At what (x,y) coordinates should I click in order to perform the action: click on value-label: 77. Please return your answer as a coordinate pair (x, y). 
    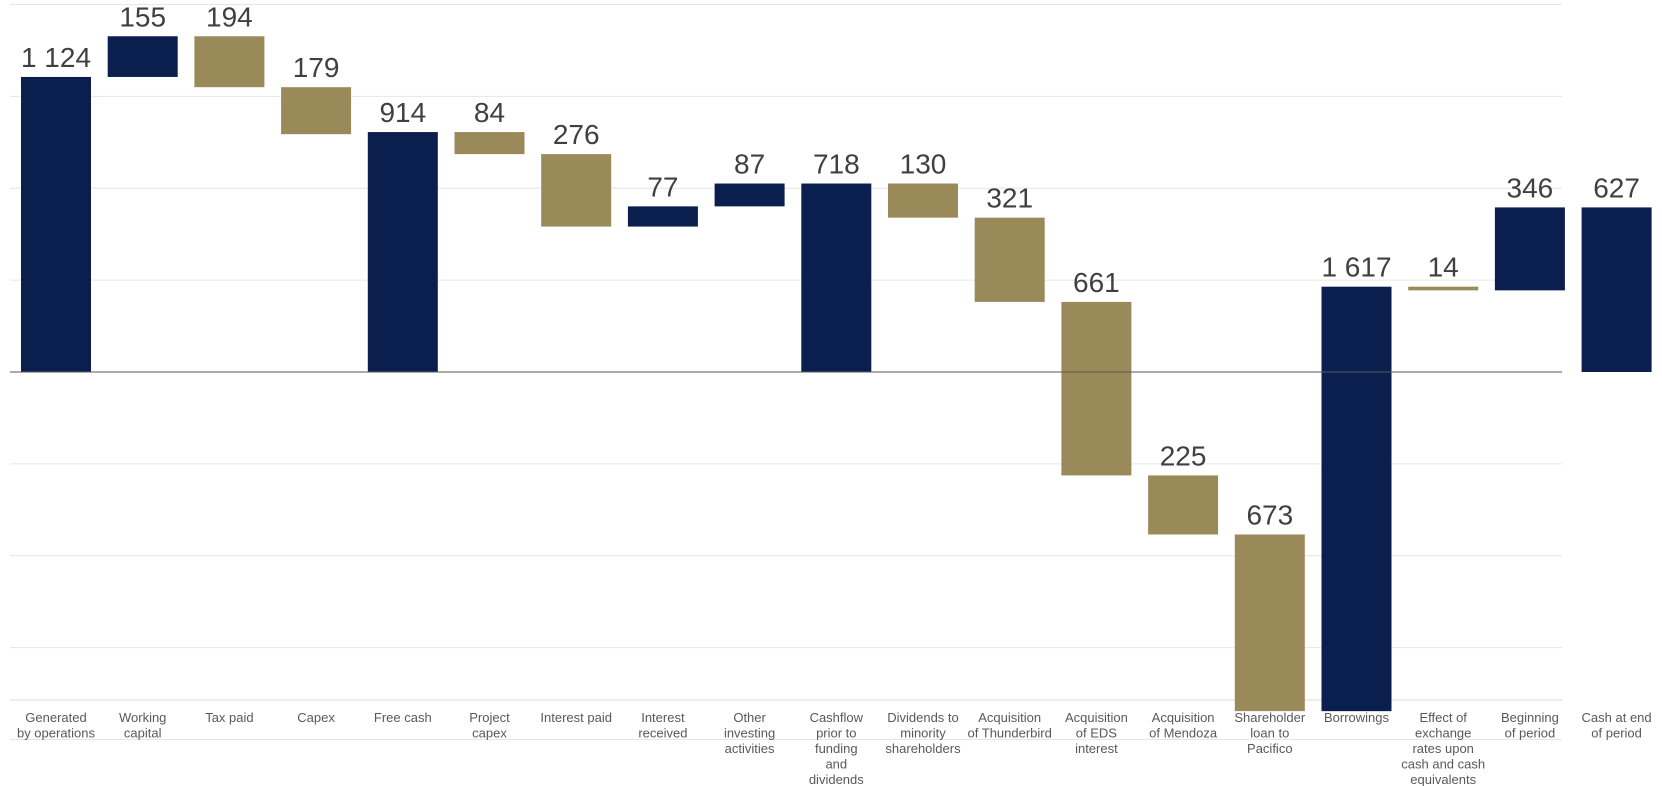
    Looking at the image, I should click on (662, 186).